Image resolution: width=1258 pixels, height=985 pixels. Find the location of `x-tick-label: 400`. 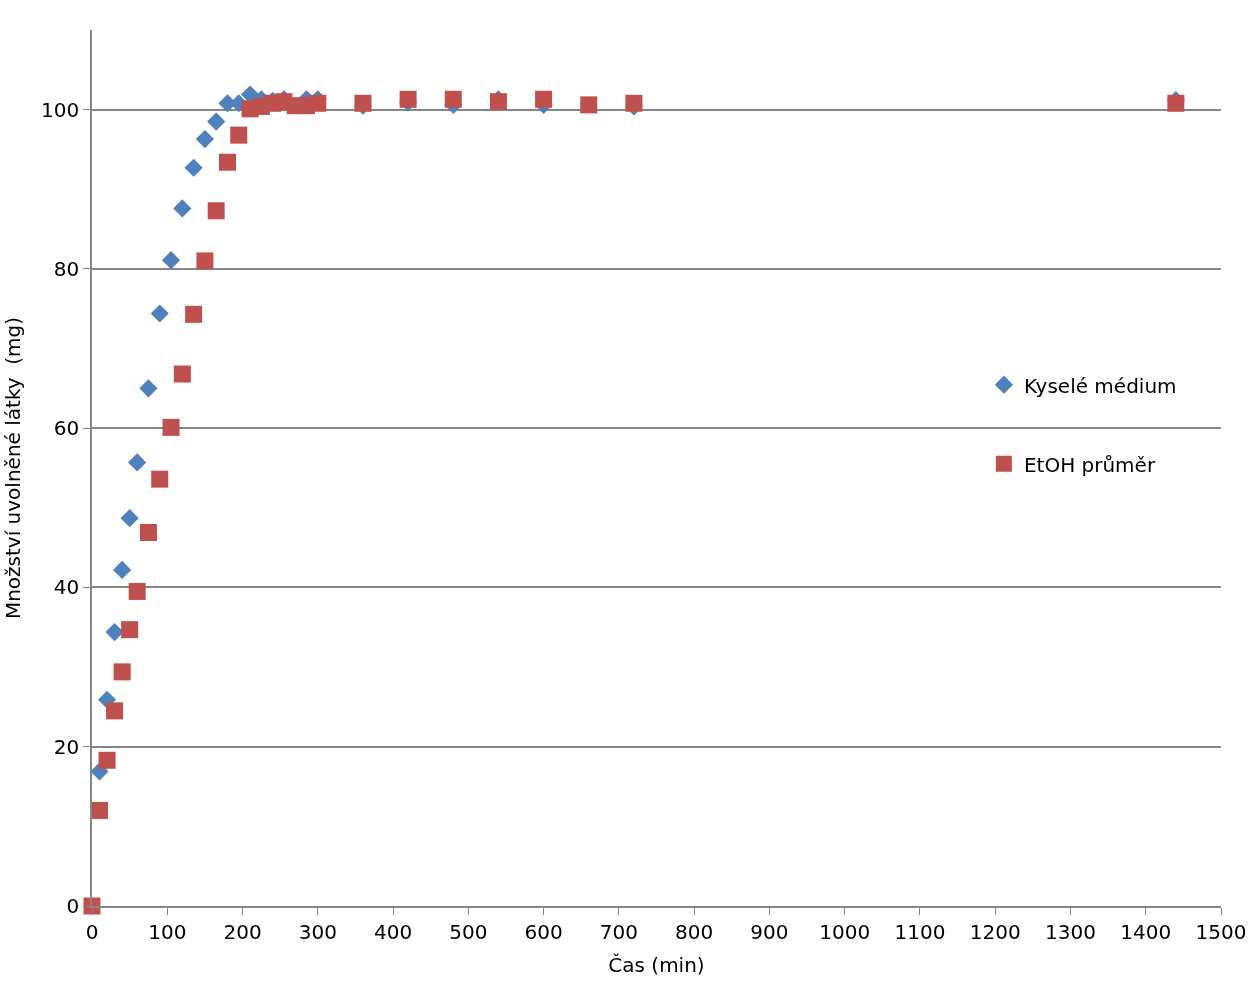

x-tick-label: 400 is located at coordinates (393, 931).